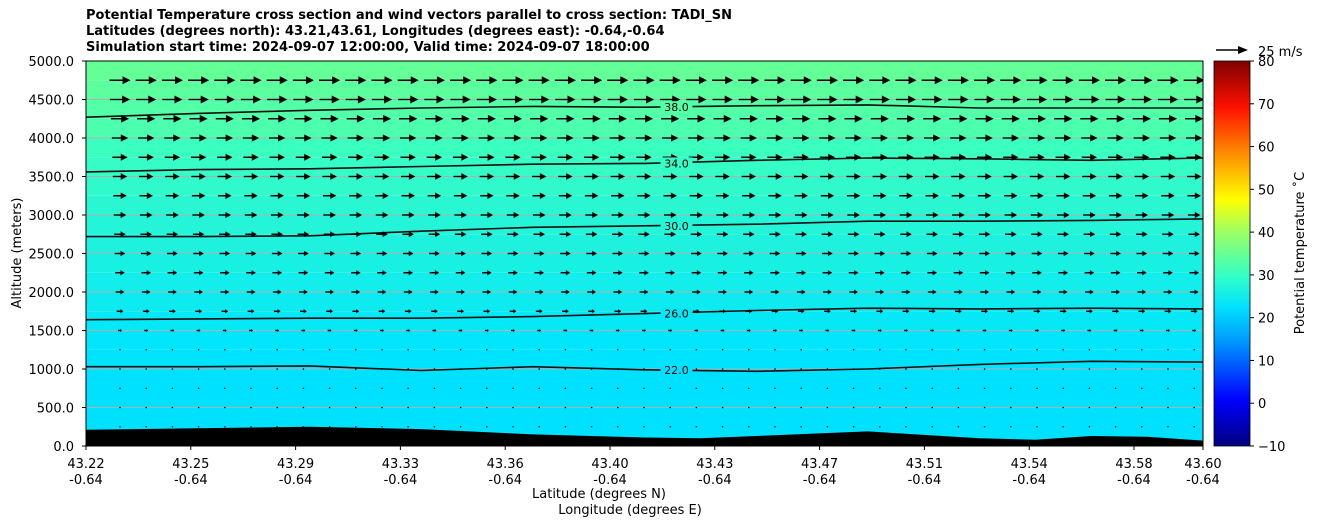  I want to click on y-tick-label: 1500.0, so click(52, 332).